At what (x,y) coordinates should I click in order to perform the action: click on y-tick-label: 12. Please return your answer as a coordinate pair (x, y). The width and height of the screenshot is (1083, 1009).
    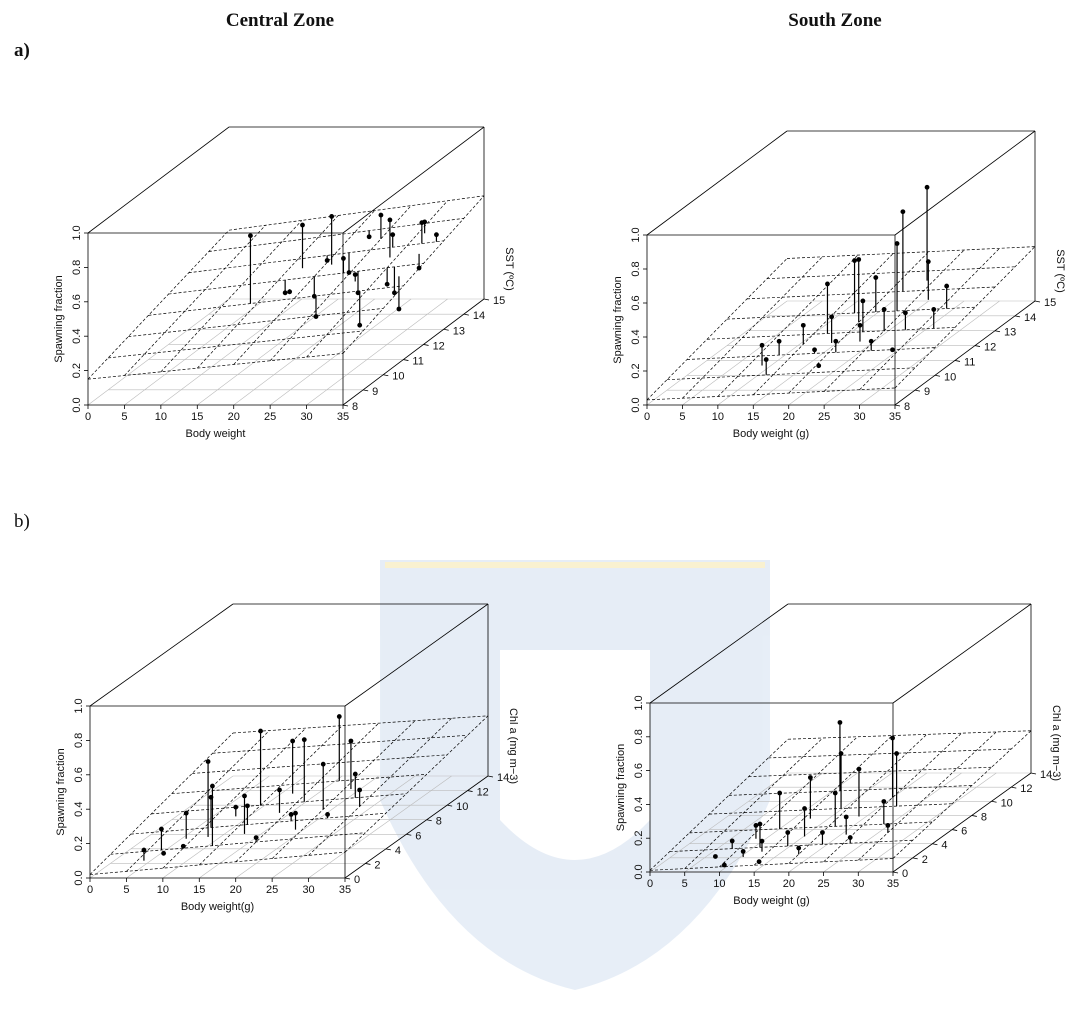
    Looking at the image, I should click on (439, 346).